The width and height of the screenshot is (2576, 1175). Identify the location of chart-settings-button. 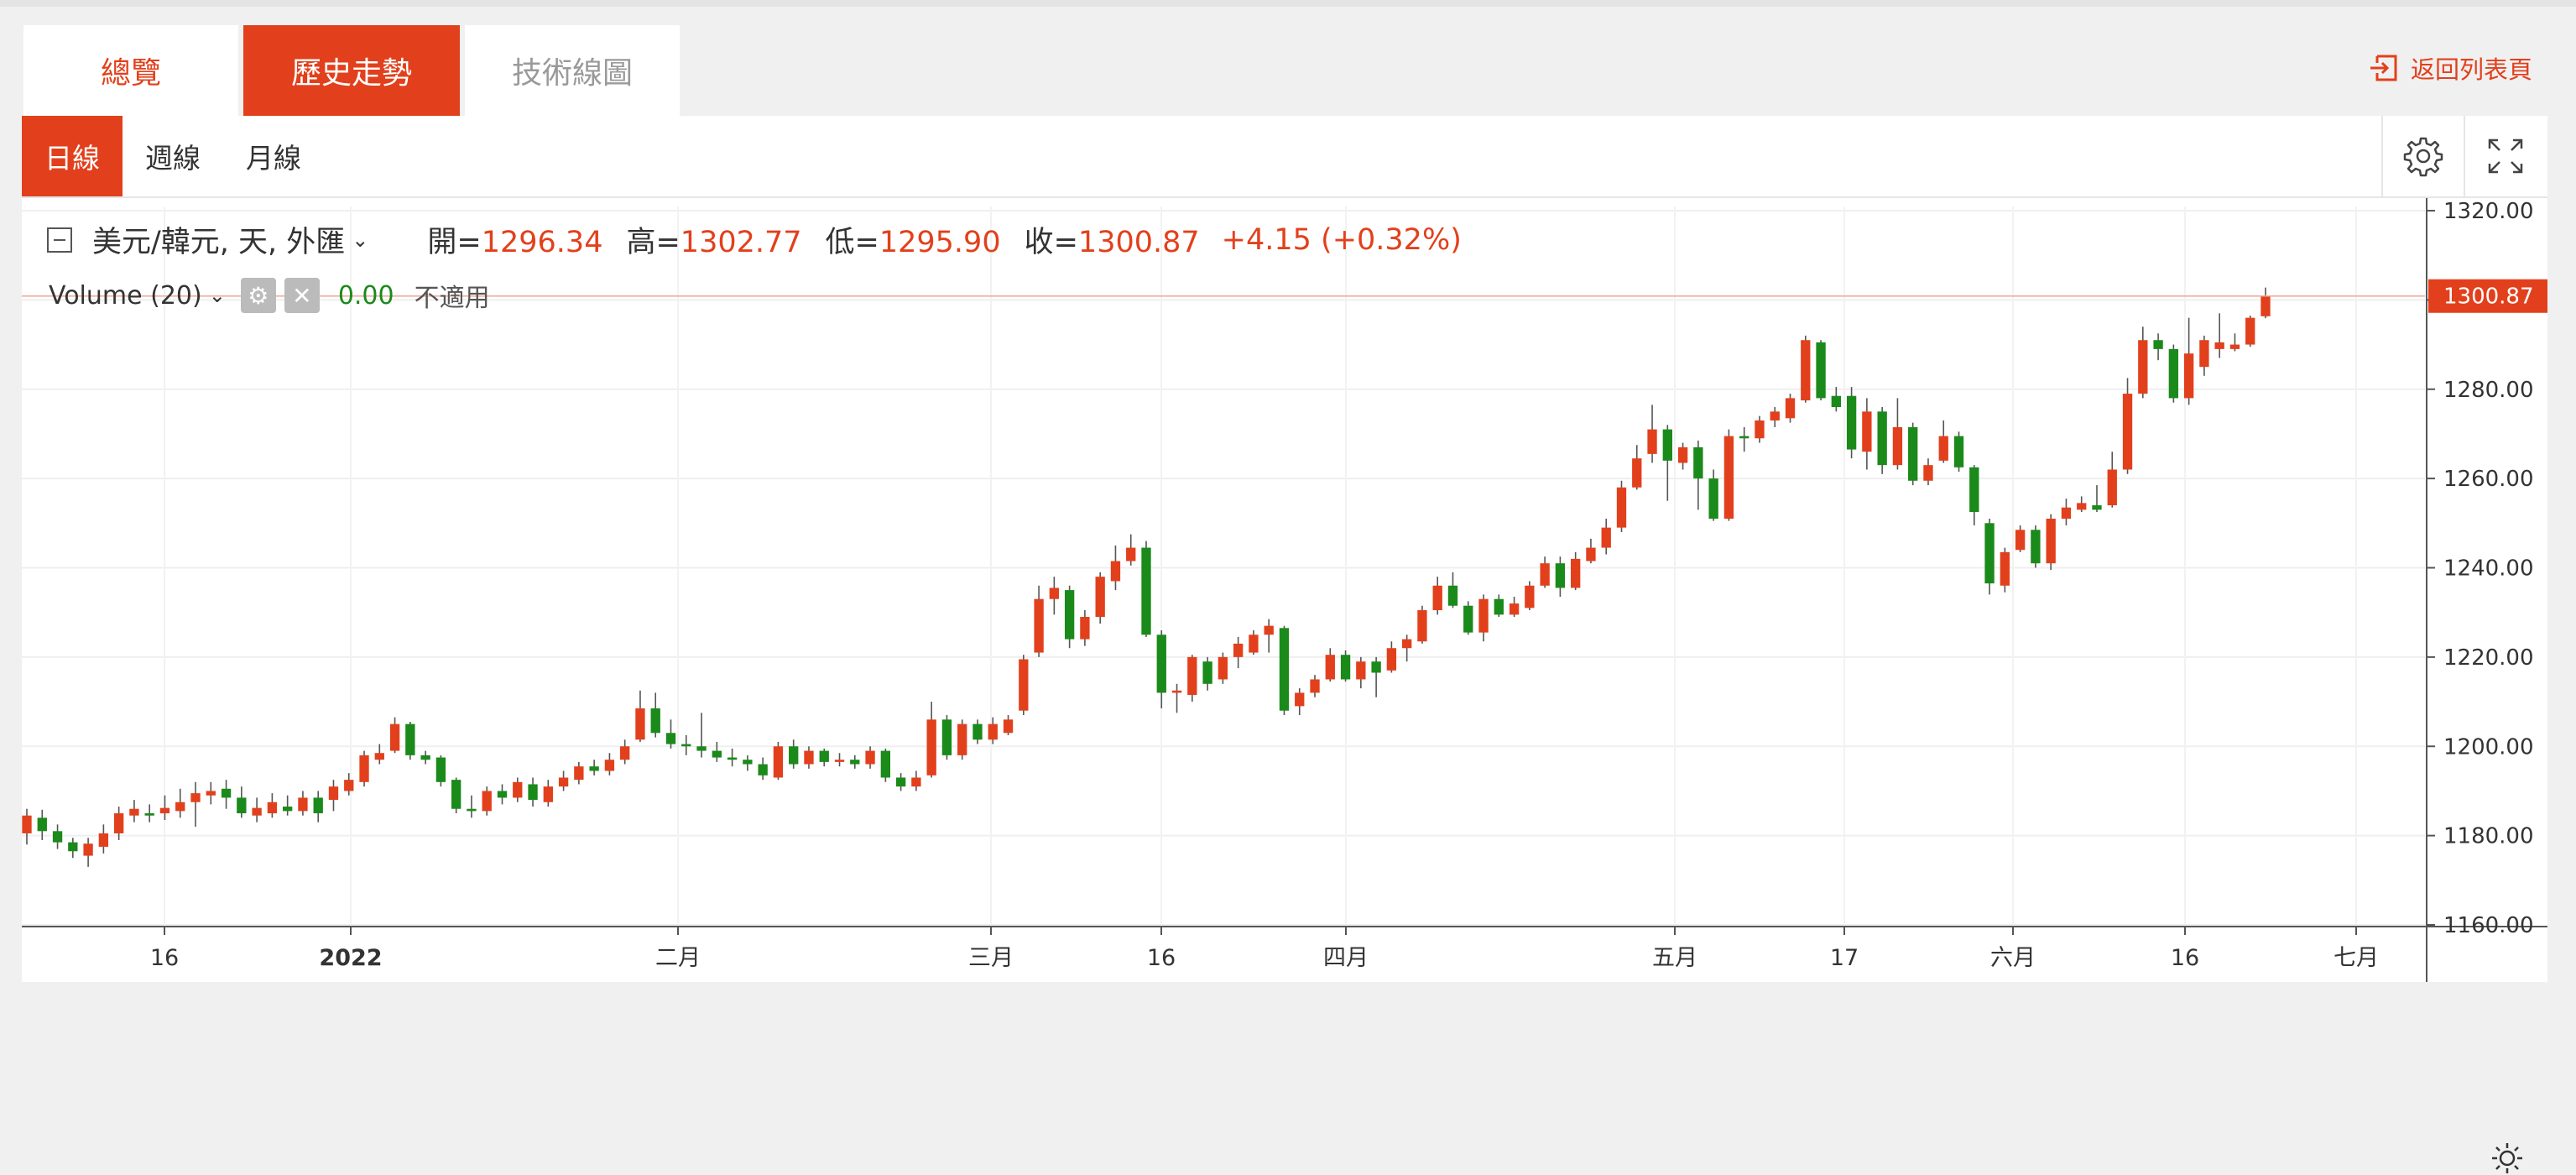
(2422, 156).